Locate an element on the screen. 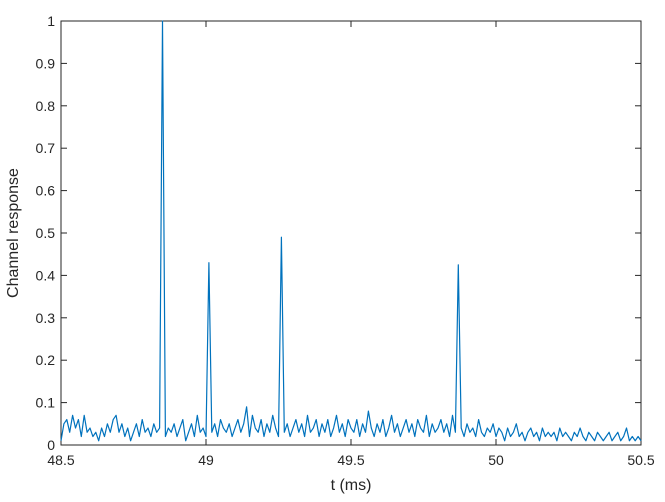  y-tick-label: 0 is located at coordinates (51, 445).